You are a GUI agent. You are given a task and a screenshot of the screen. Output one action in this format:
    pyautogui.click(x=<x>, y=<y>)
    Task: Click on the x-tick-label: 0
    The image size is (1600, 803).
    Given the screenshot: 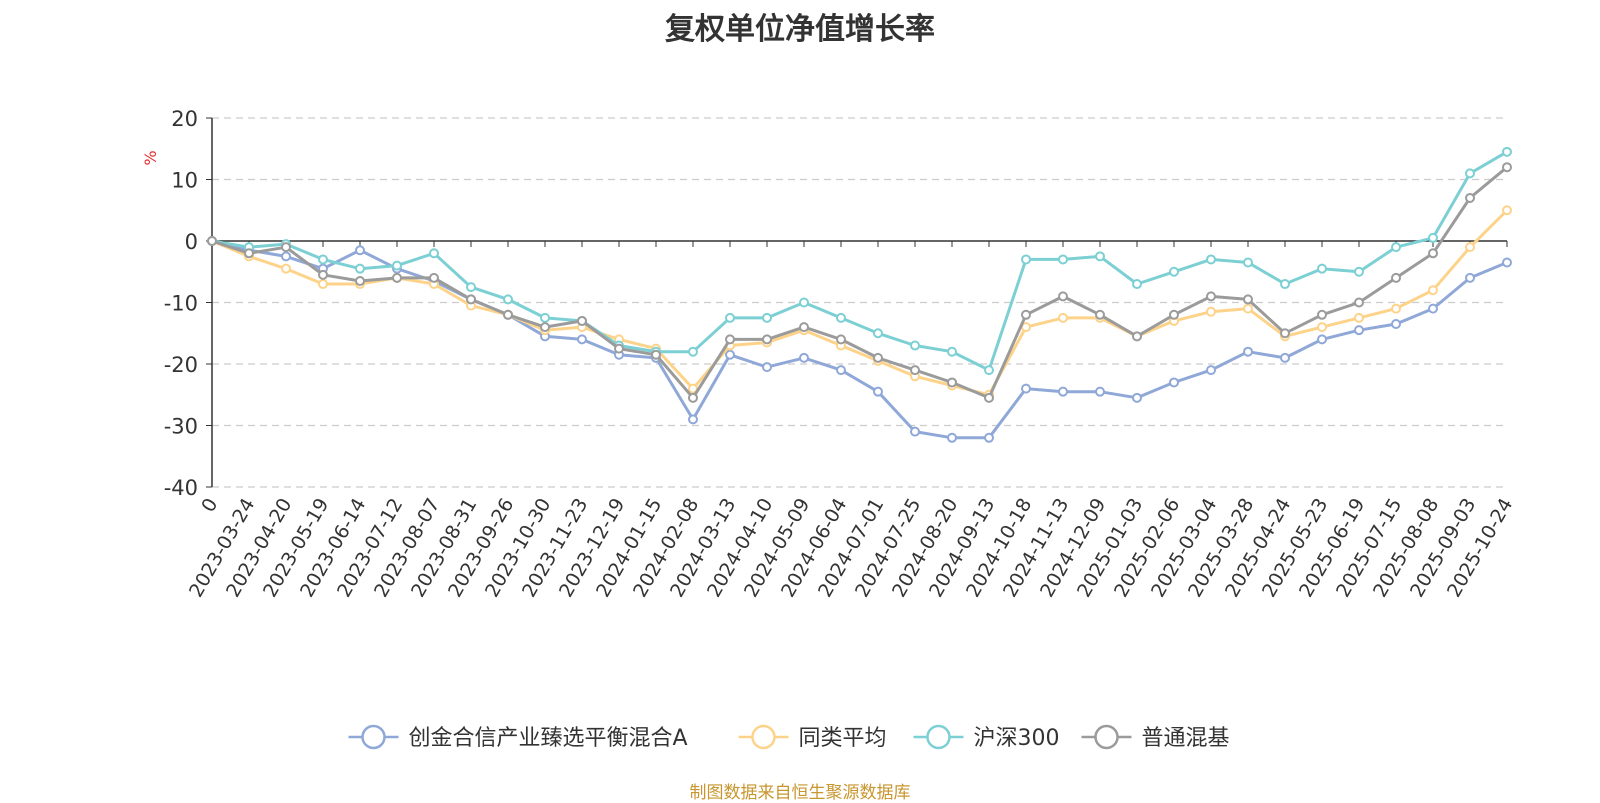 What is the action you would take?
    pyautogui.click(x=209, y=505)
    